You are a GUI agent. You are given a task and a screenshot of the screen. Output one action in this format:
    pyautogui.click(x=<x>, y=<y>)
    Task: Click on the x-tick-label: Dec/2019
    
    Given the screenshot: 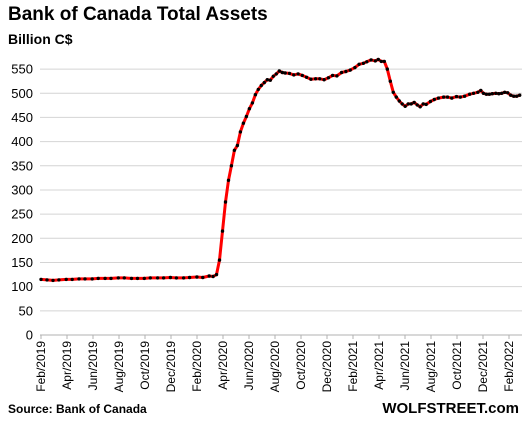 What is the action you would take?
    pyautogui.click(x=171, y=367)
    